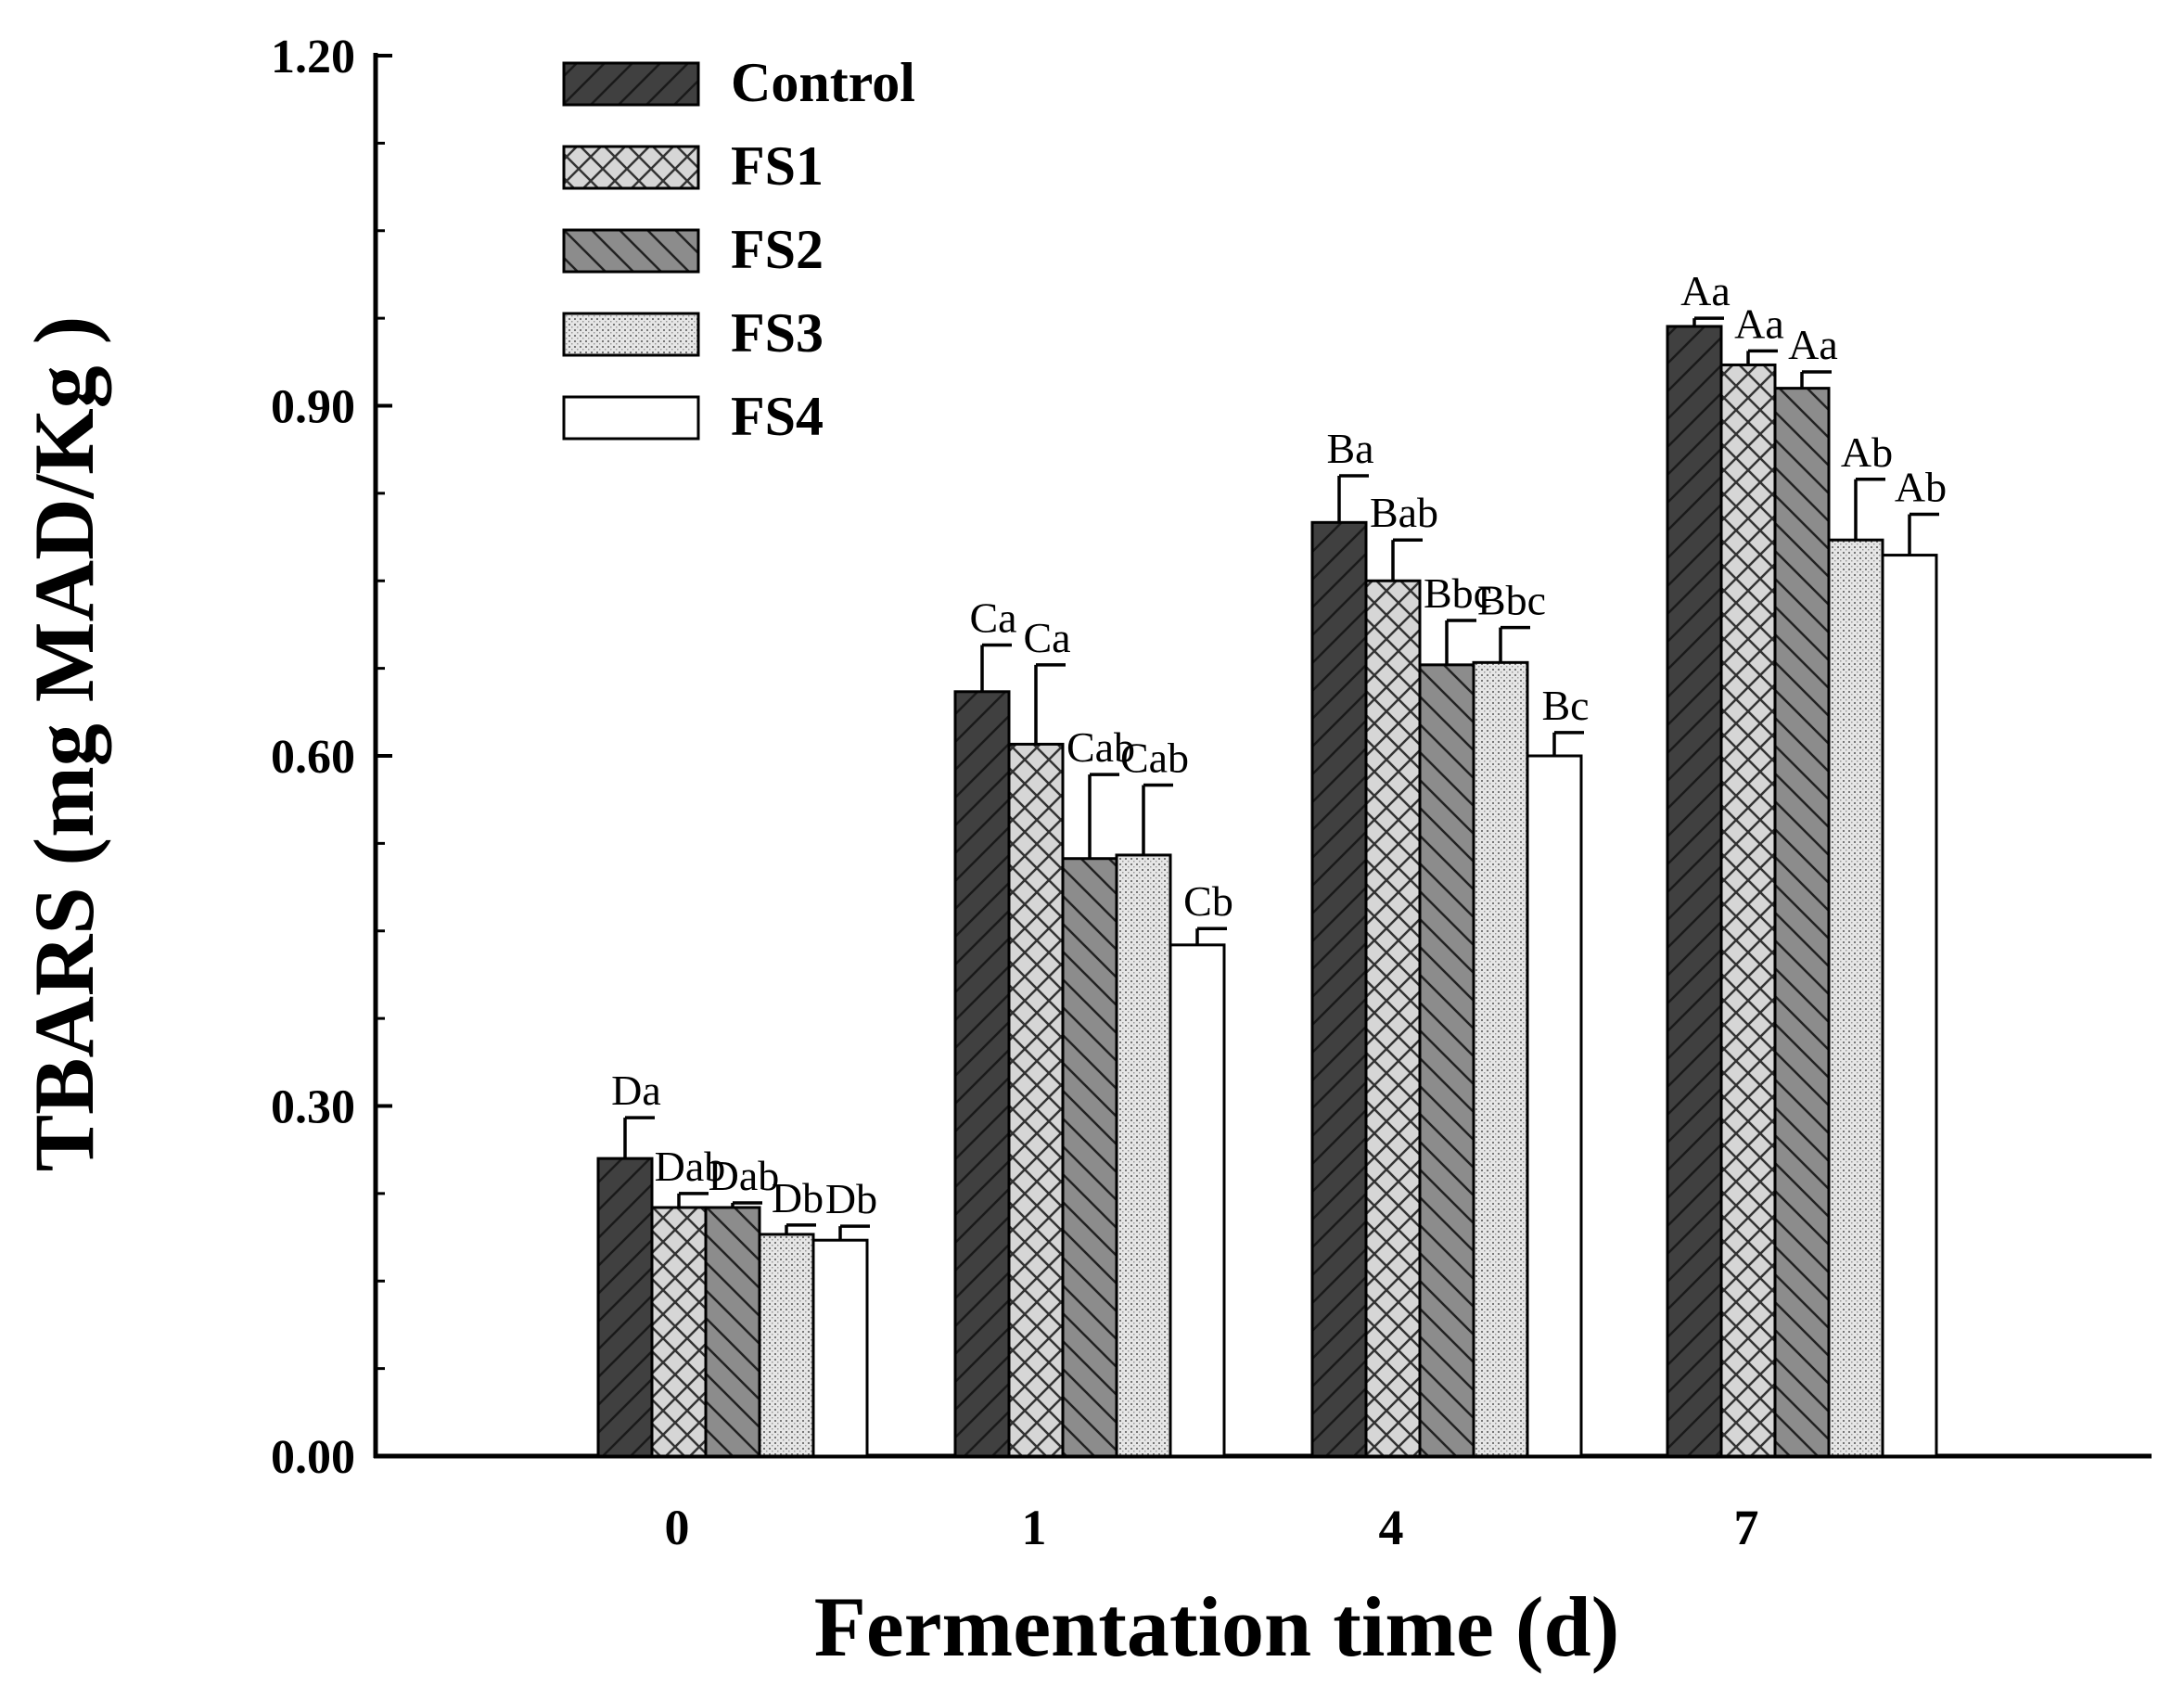 This screenshot has height=1700, width=2184. What do you see at coordinates (313, 1107) in the screenshot?
I see `y-tick-label: 0.30` at bounding box center [313, 1107].